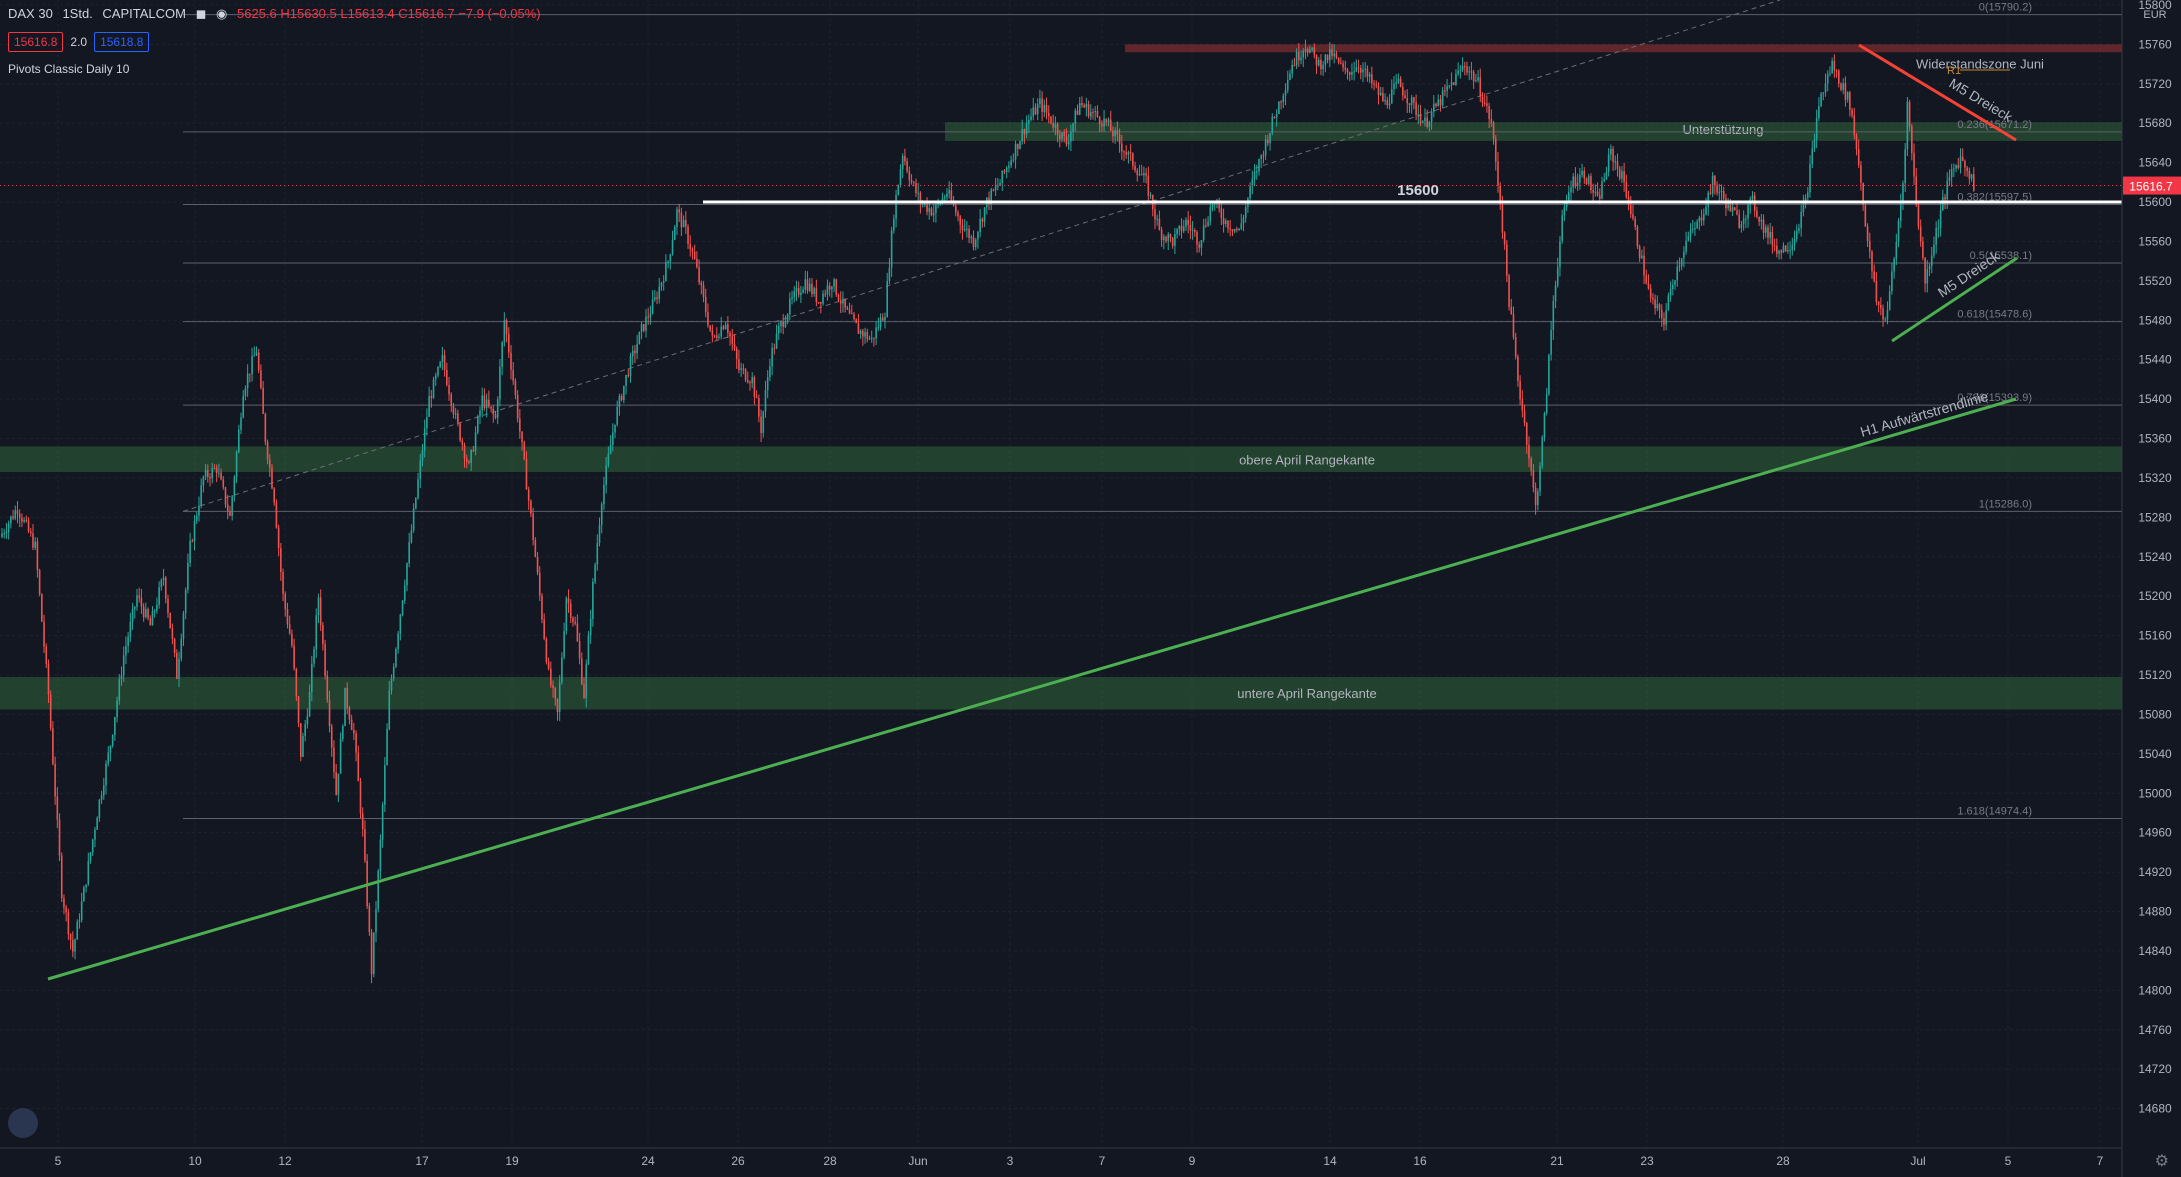 This screenshot has height=1177, width=2181. What do you see at coordinates (2151, 588) in the screenshot?
I see `y-axis-panel` at bounding box center [2151, 588].